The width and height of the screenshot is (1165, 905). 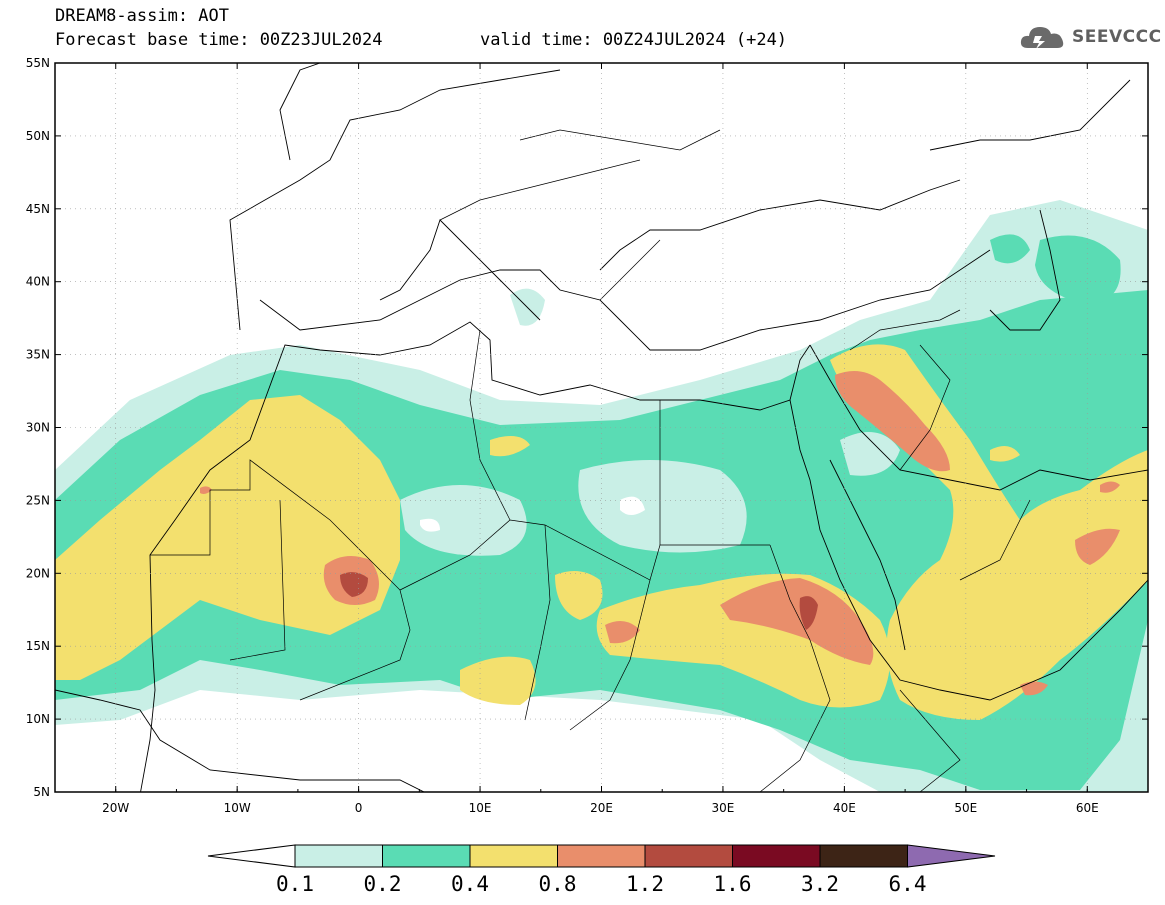 I want to click on lon-label: 20W, so click(x=115, y=808).